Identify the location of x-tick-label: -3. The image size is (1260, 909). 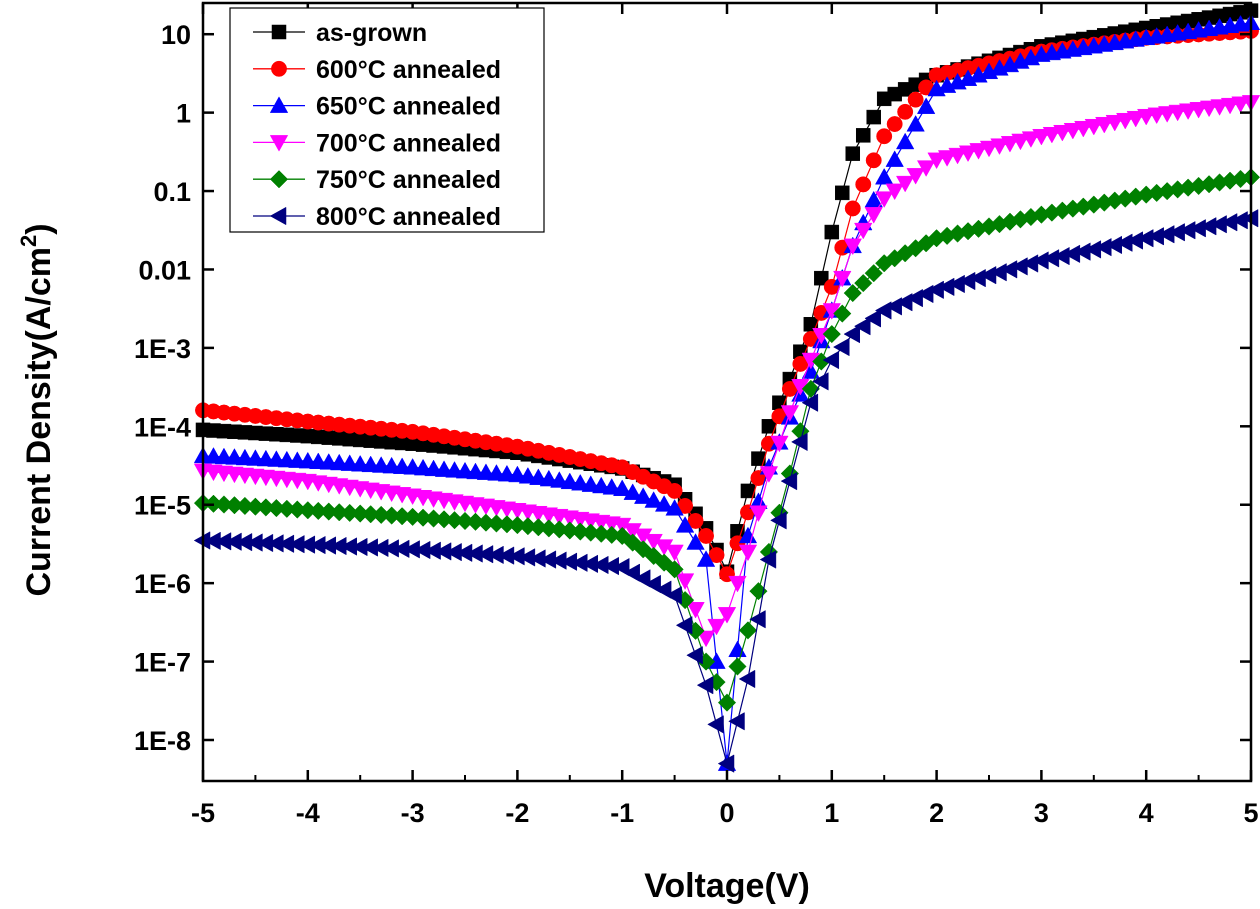
(413, 813).